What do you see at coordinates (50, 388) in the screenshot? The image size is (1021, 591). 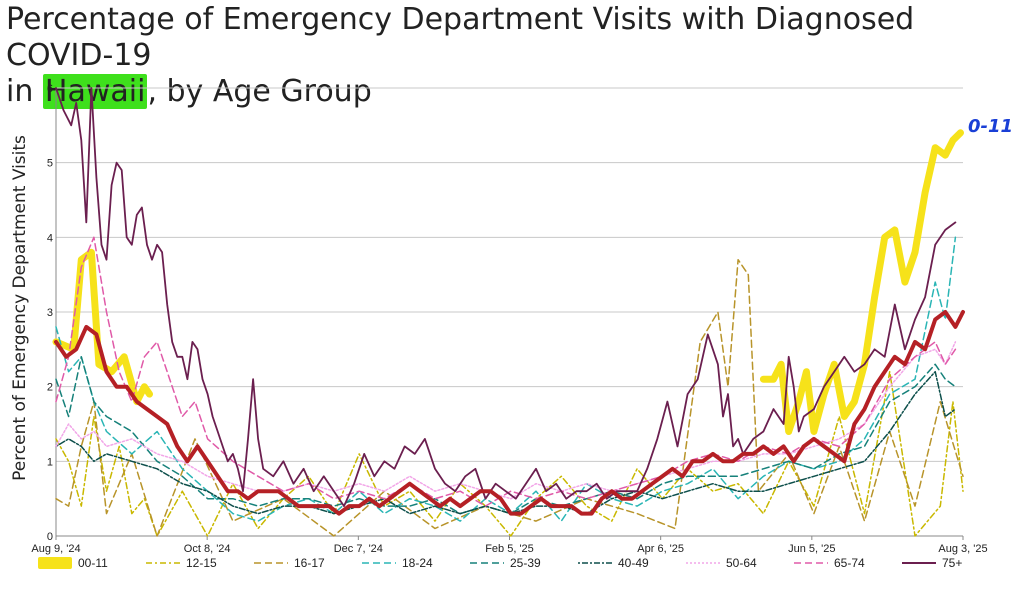 I see `y-tick-label: 2` at bounding box center [50, 388].